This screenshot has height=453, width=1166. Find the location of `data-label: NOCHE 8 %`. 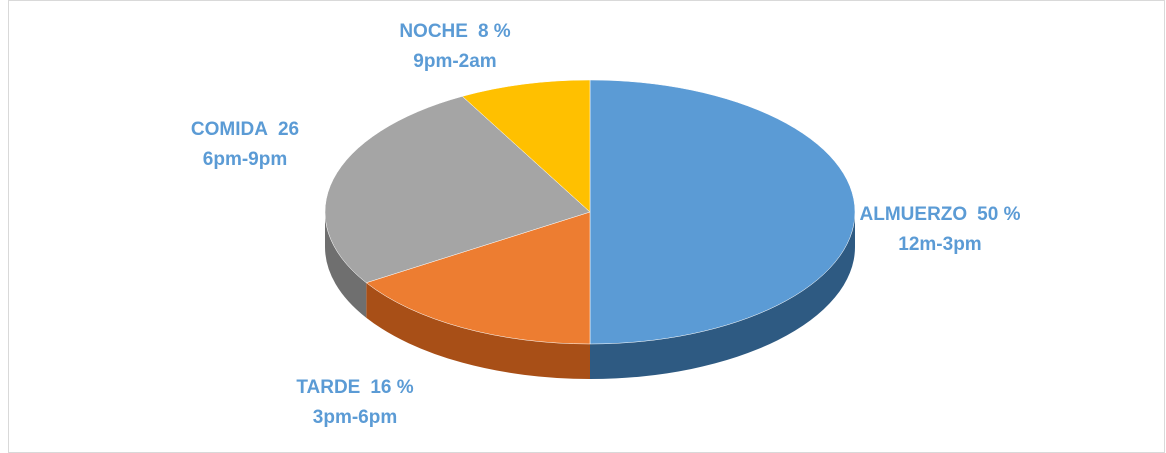

data-label: NOCHE 8 % is located at coordinates (454, 31).